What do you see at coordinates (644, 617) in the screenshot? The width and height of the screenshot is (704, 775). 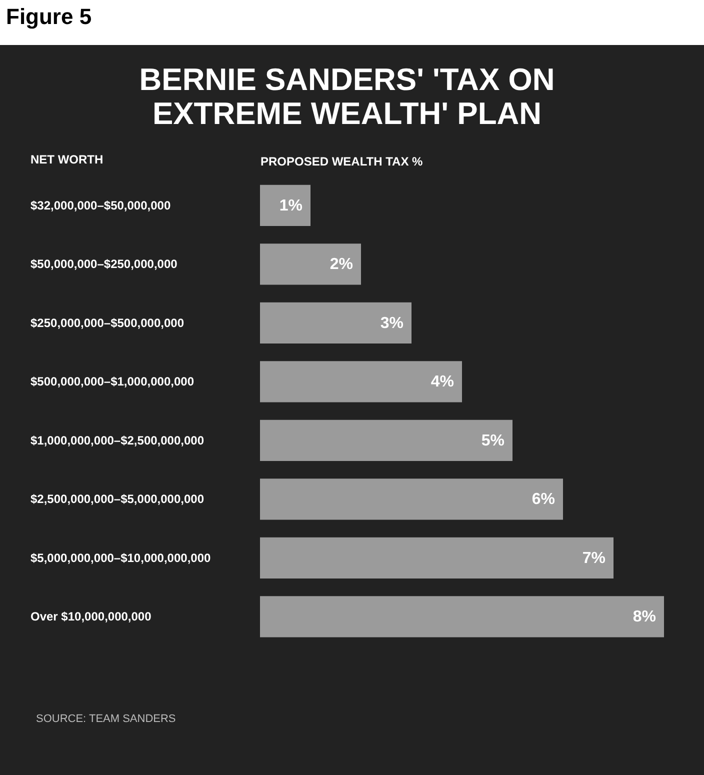 I see `data-label: 8%` at bounding box center [644, 617].